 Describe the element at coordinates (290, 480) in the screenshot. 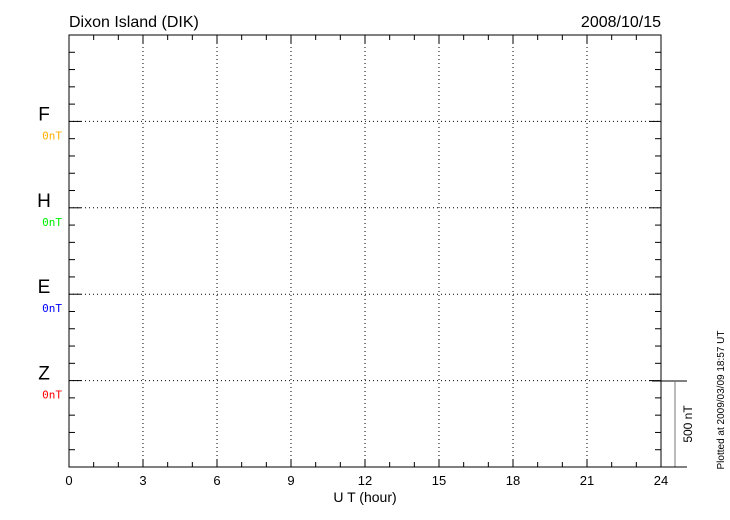

I see `x-tick-label: 9` at that location.